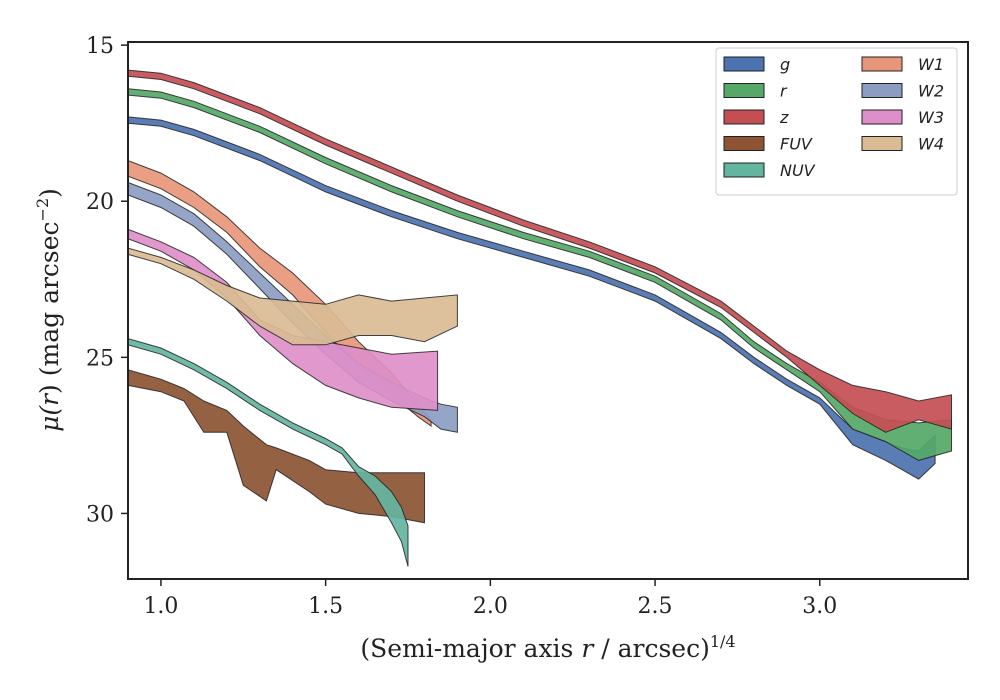  Describe the element at coordinates (100, 358) in the screenshot. I see `y-tick-label: 25` at that location.